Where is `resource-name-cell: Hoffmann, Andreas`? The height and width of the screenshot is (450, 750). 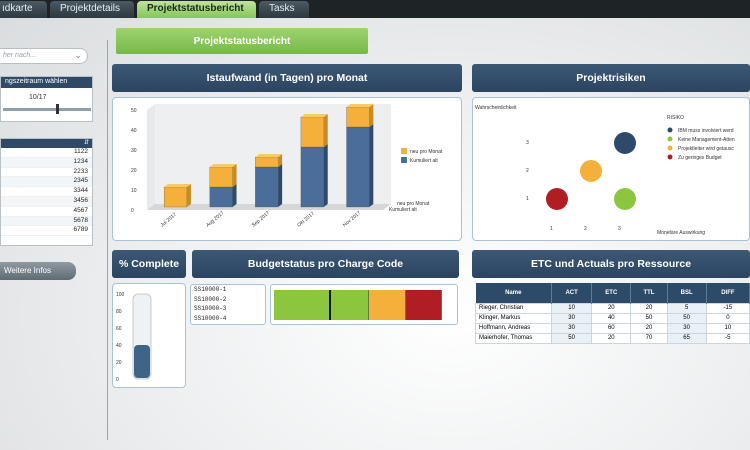
resource-name-cell: Hoffmann, Andreas is located at coordinates (513, 328).